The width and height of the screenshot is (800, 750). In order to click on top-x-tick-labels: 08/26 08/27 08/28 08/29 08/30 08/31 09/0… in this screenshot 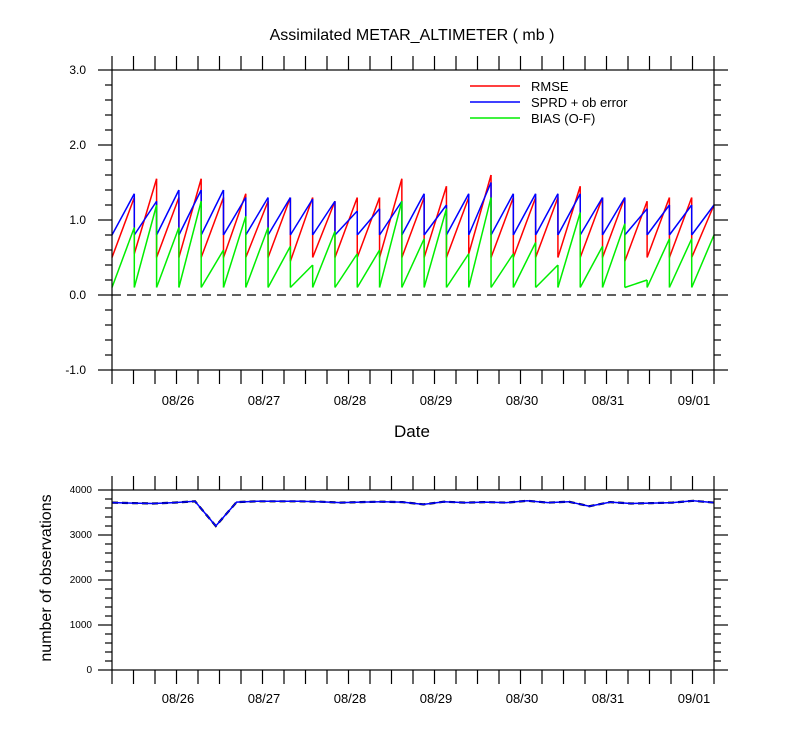, I will do `click(436, 400)`.